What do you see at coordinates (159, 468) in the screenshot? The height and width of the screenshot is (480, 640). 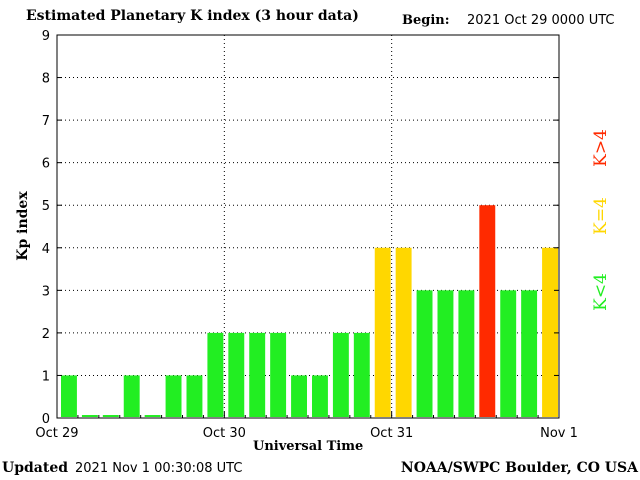 I see `updated-value: 2021 Nov 1 00:30:08 UTC` at bounding box center [159, 468].